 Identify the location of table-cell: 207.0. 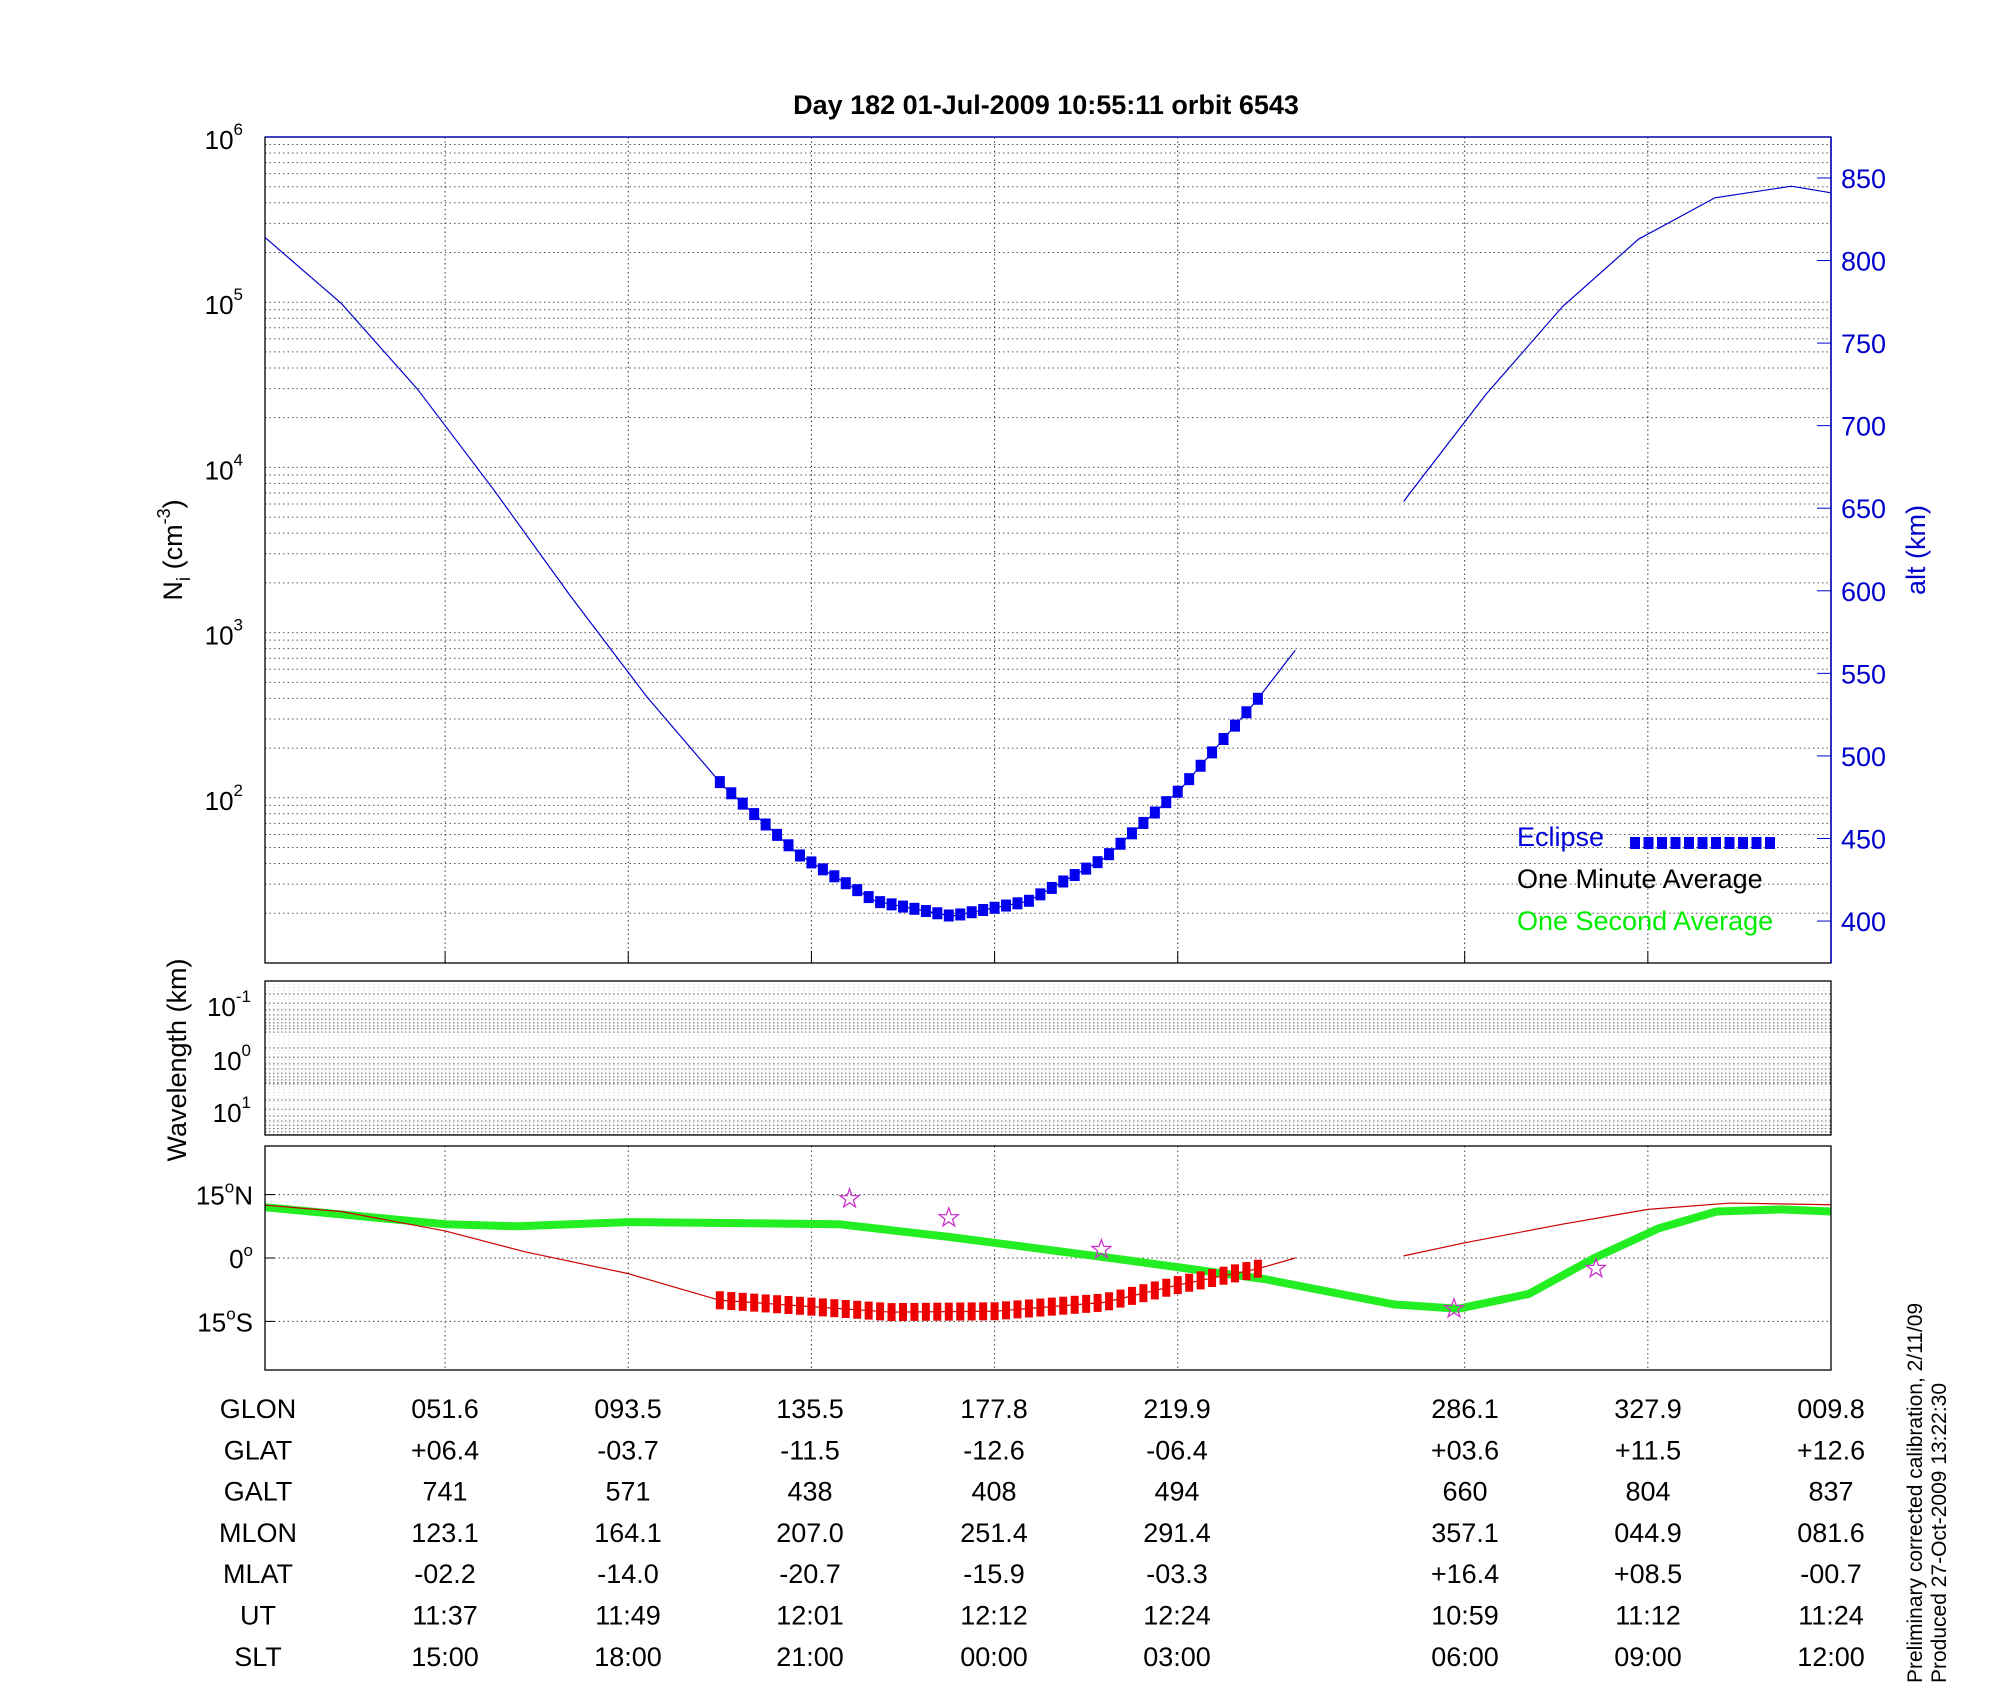
(810, 1533).